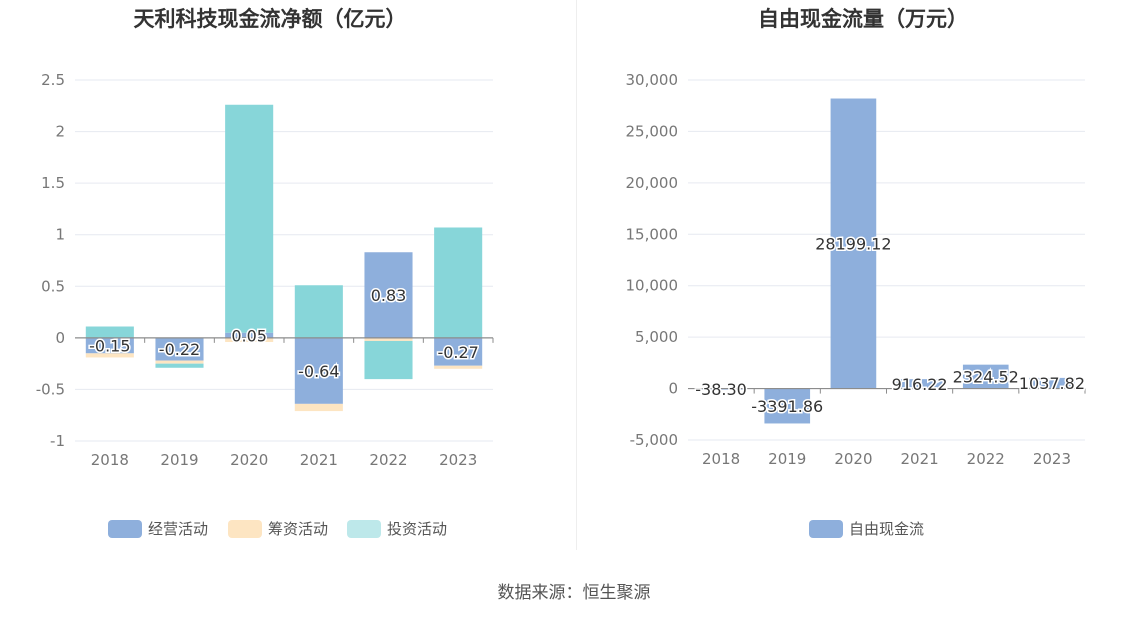 This screenshot has width=1148, height=619. Describe the element at coordinates (249, 339) in the screenshot. I see `cashflow-bar-2020-筹资活动` at that location.